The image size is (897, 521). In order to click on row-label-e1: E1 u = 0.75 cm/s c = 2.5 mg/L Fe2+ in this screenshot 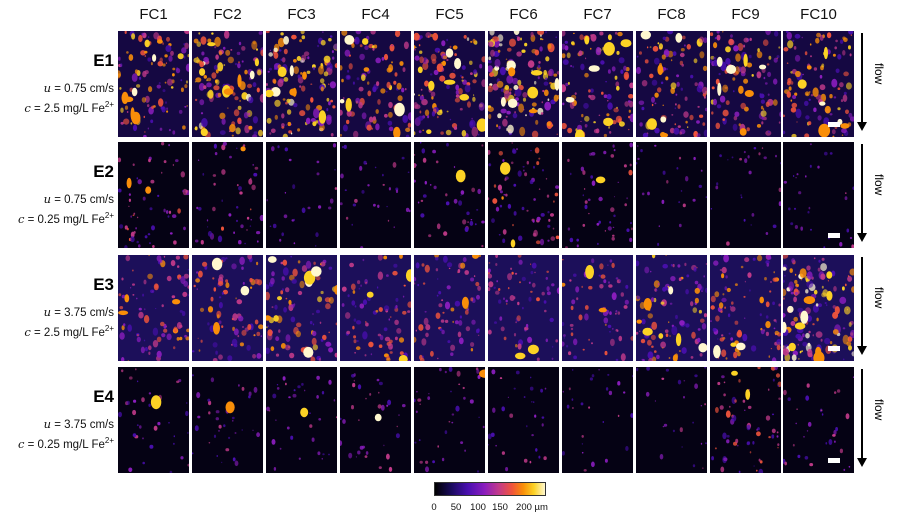, I will do `click(57, 84)`.